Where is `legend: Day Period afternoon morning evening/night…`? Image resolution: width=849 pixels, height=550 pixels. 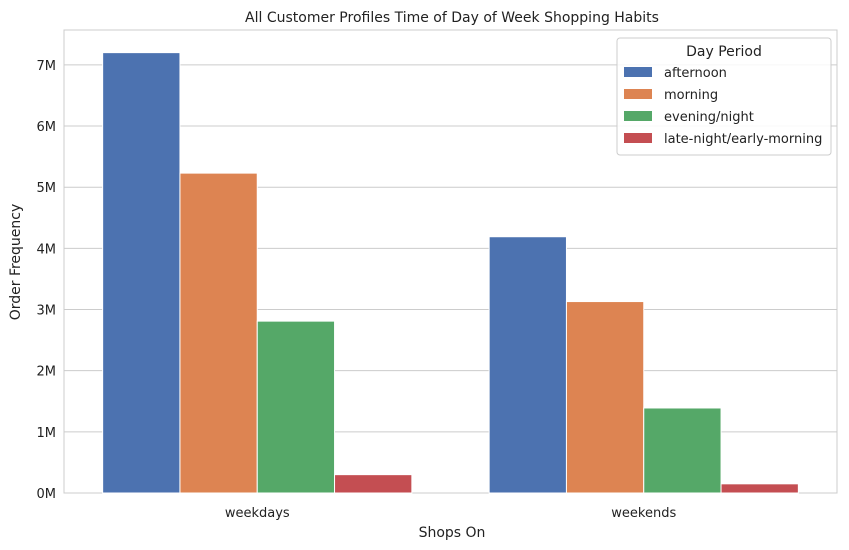 legend: Day Period afternoon morning evening/night… is located at coordinates (724, 96).